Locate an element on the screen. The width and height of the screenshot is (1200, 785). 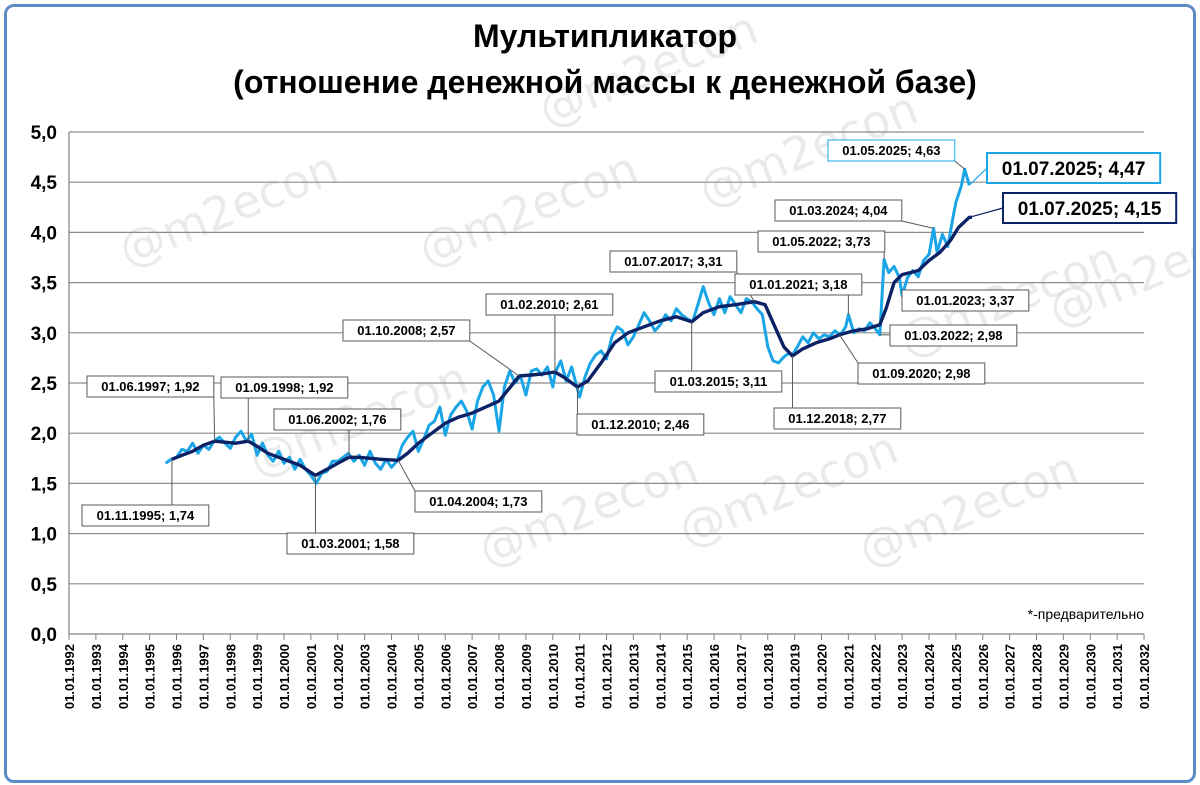
x-tick-label: 01.01.2032 is located at coordinates (1144, 676).